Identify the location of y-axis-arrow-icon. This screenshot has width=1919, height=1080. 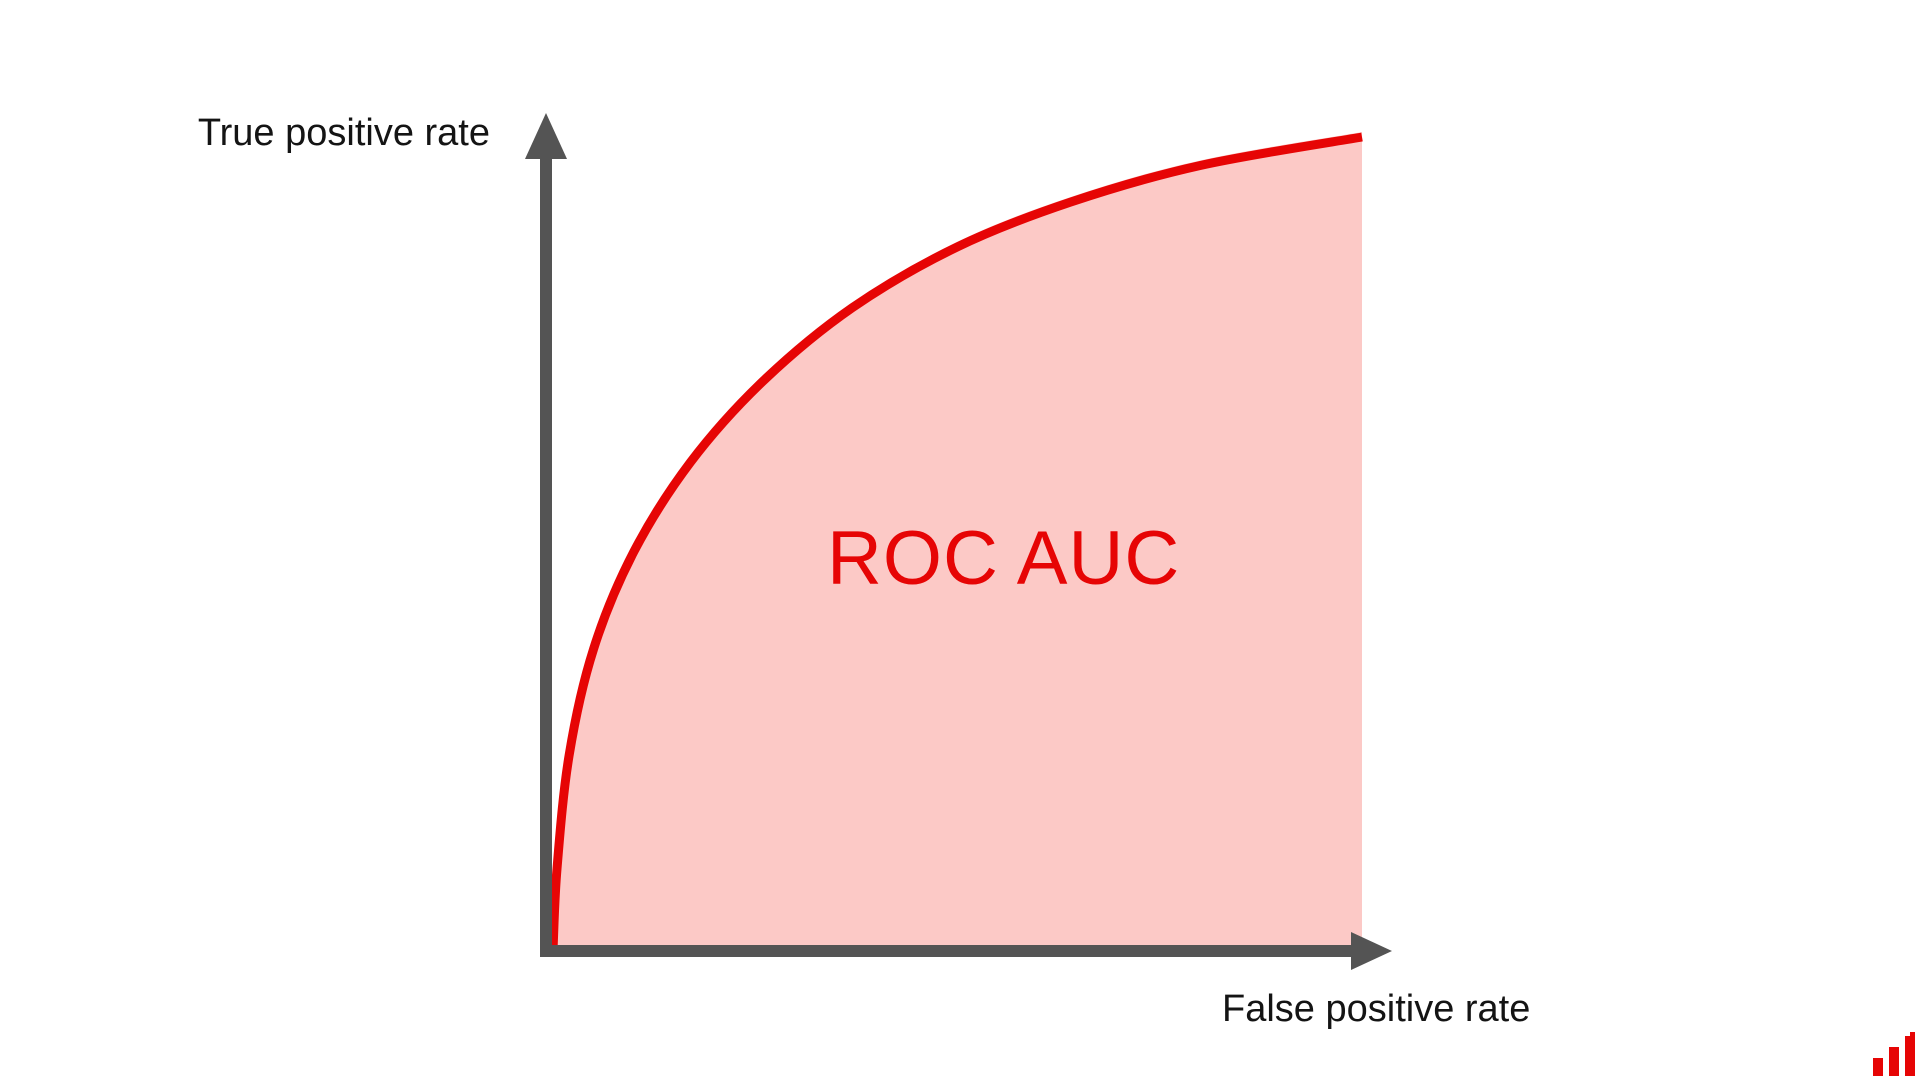
(546, 136).